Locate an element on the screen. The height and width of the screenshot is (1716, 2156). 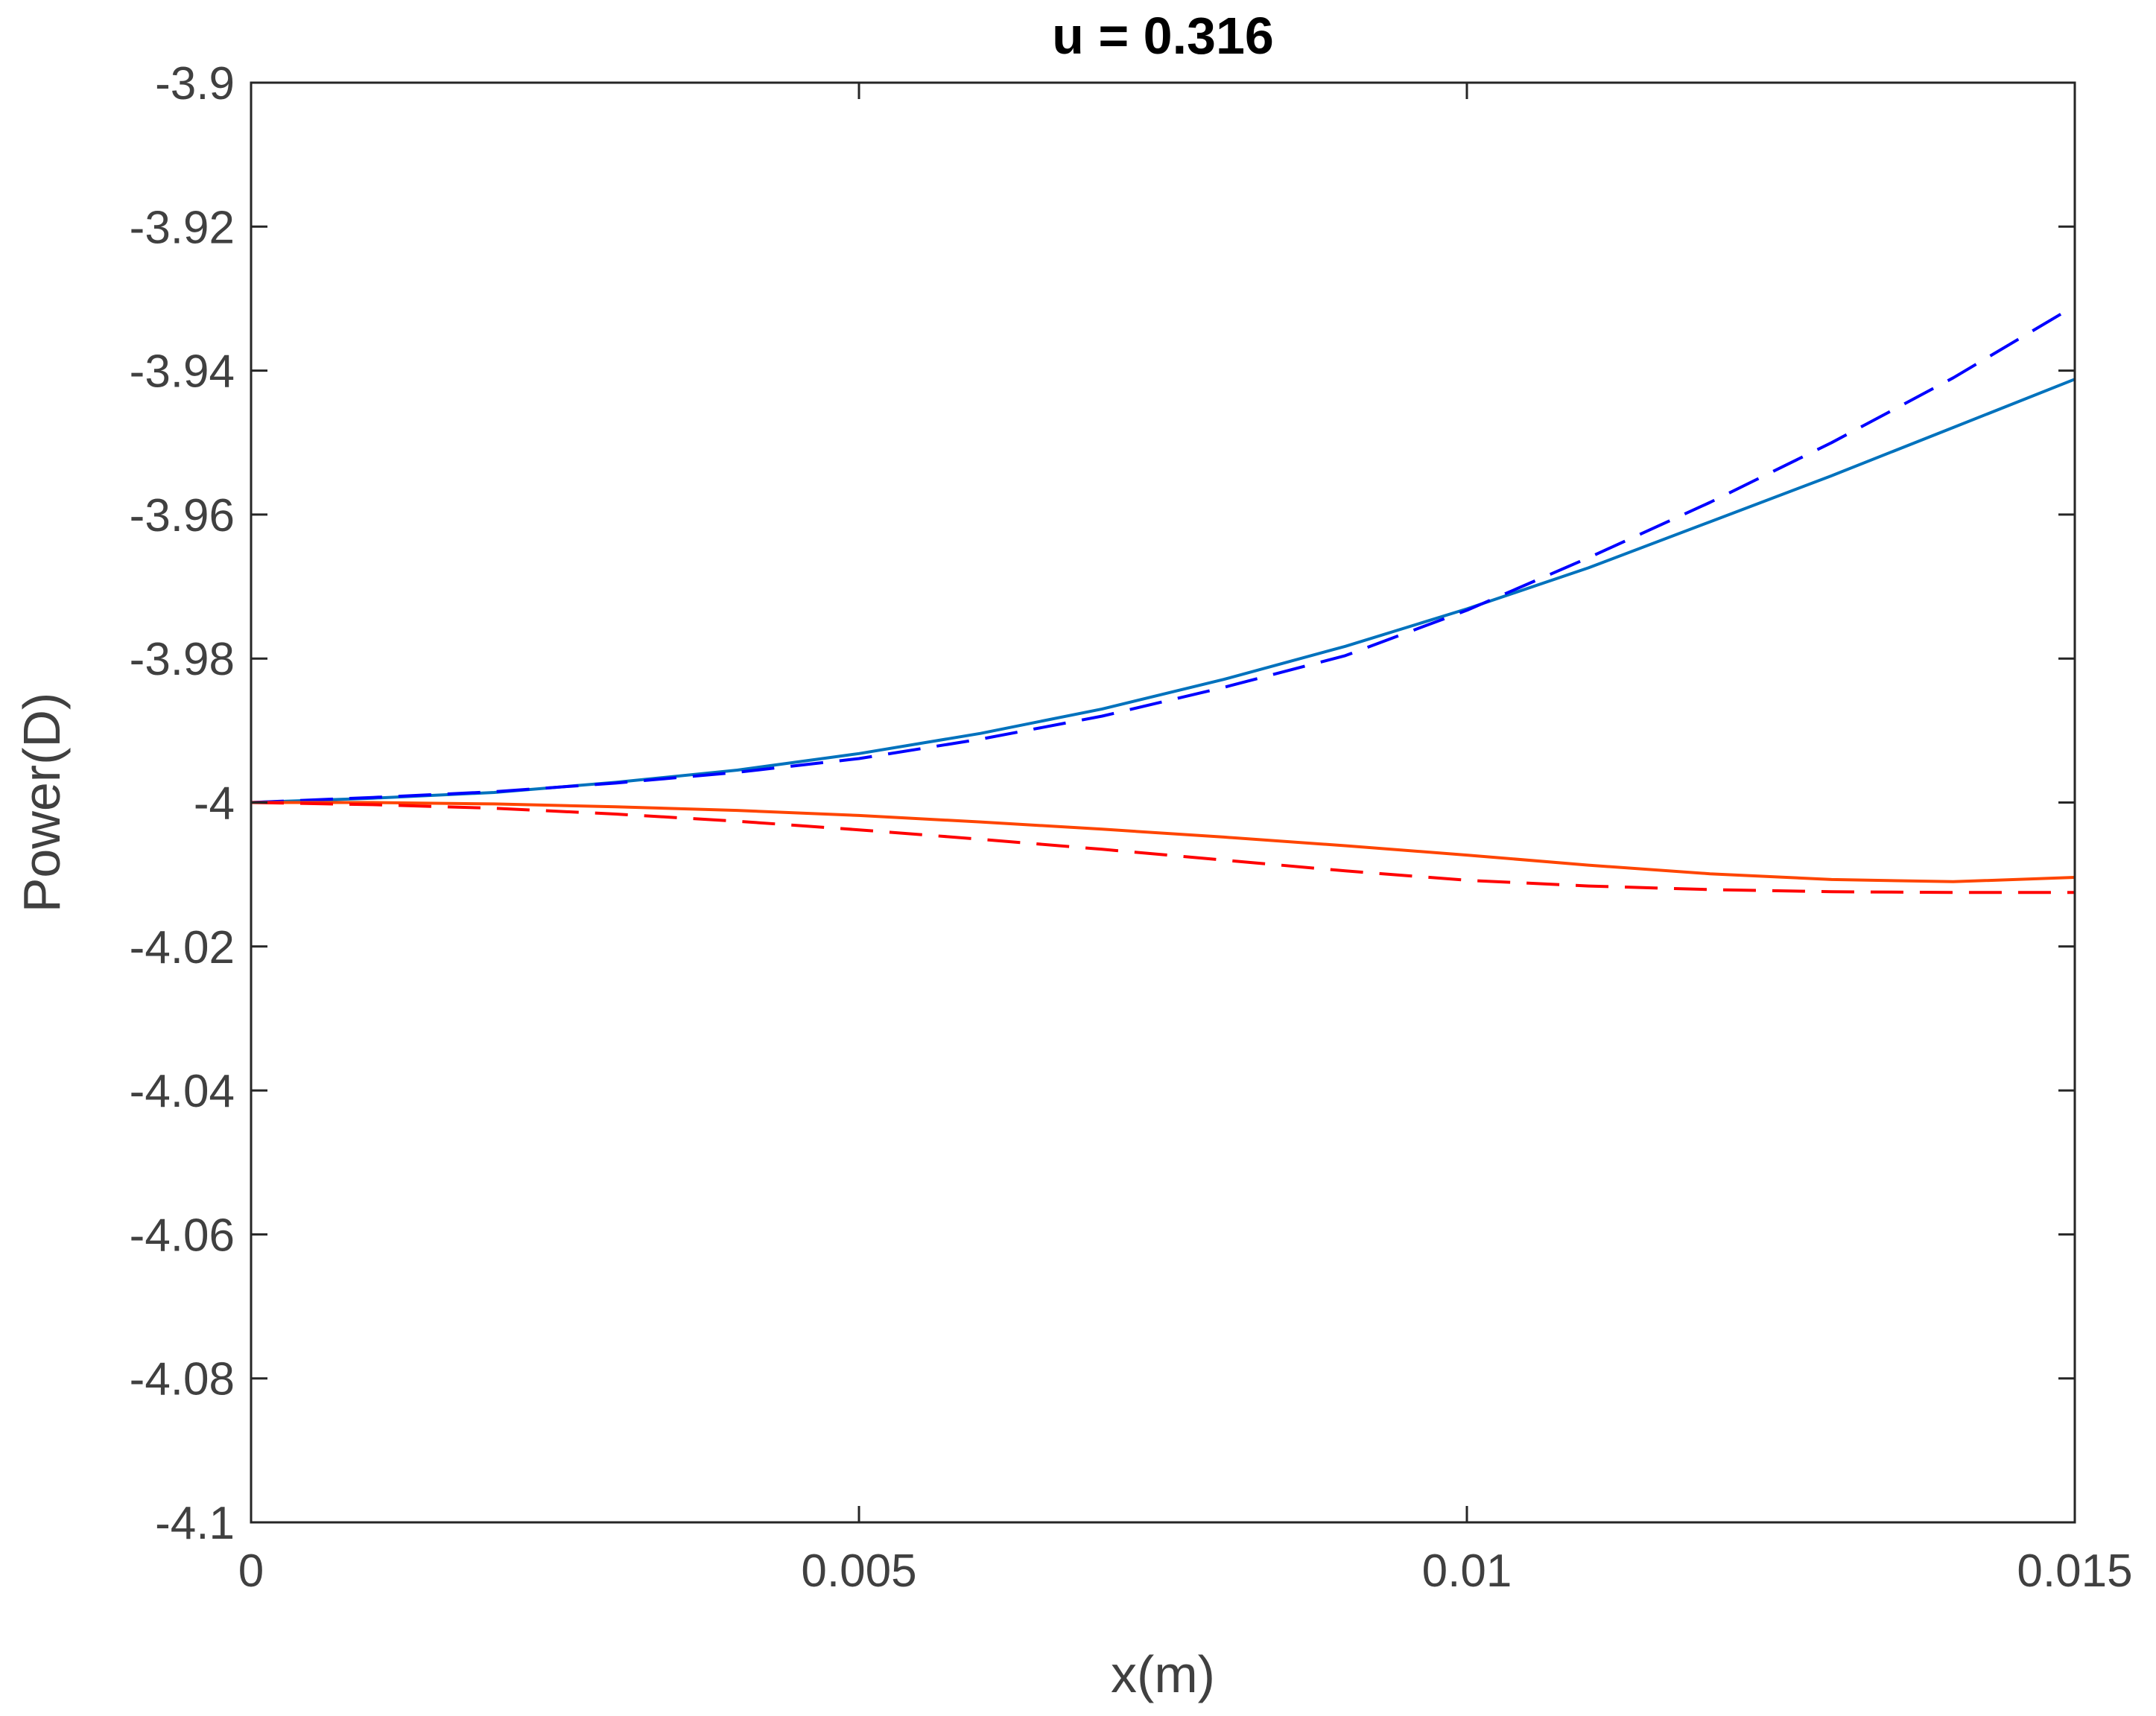
y-tick-label: -3.96 is located at coordinates (182, 515).